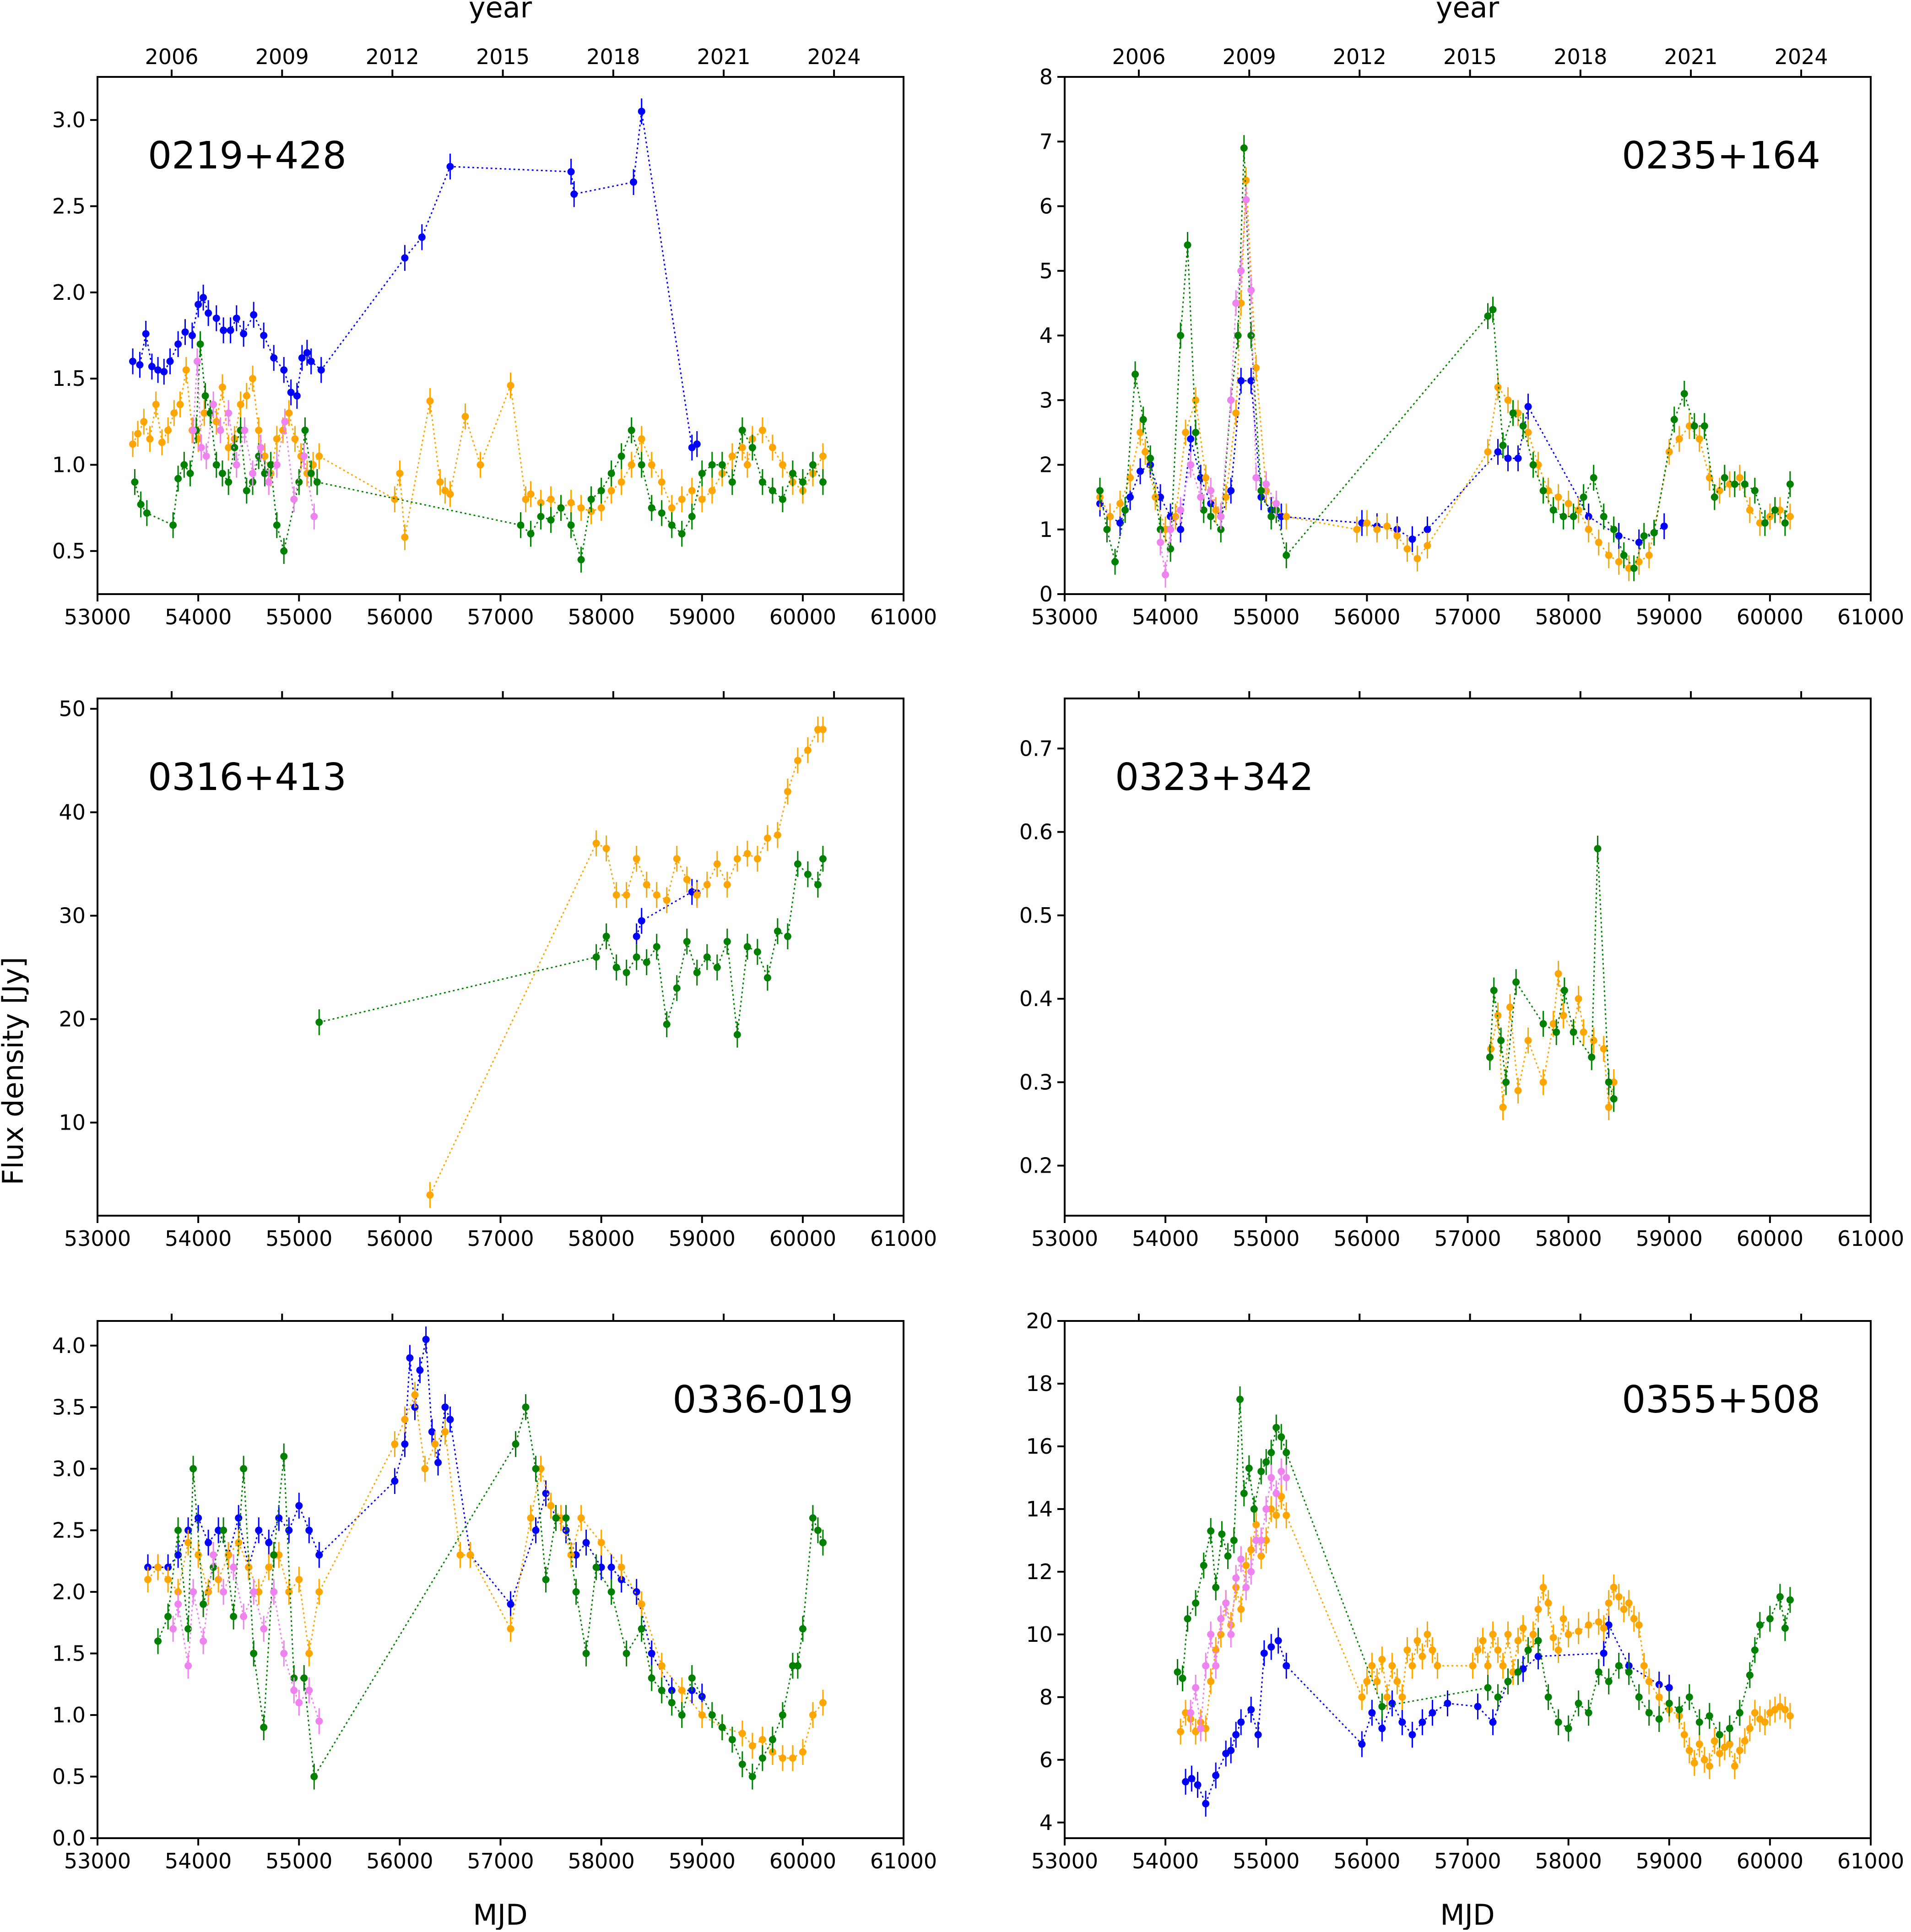 The height and width of the screenshot is (1932, 1911). What do you see at coordinates (1721, 1400) in the screenshot?
I see `source-label: 0355+508` at bounding box center [1721, 1400].